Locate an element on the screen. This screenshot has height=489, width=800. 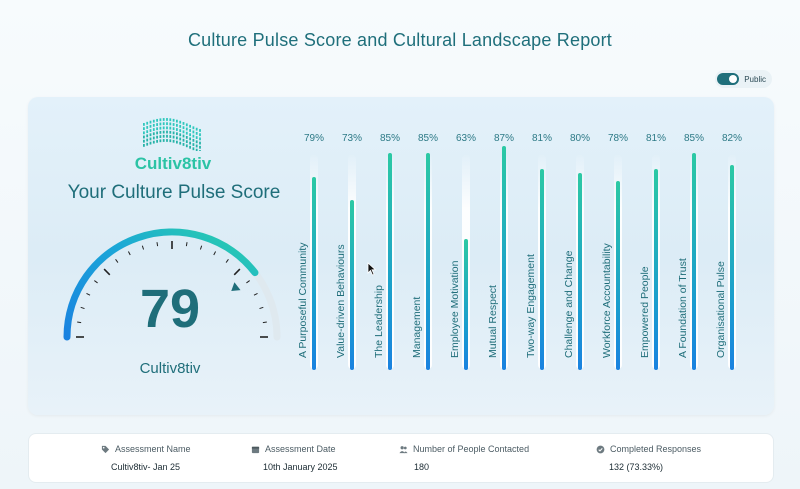
toggle-switch is located at coordinates (728, 79).